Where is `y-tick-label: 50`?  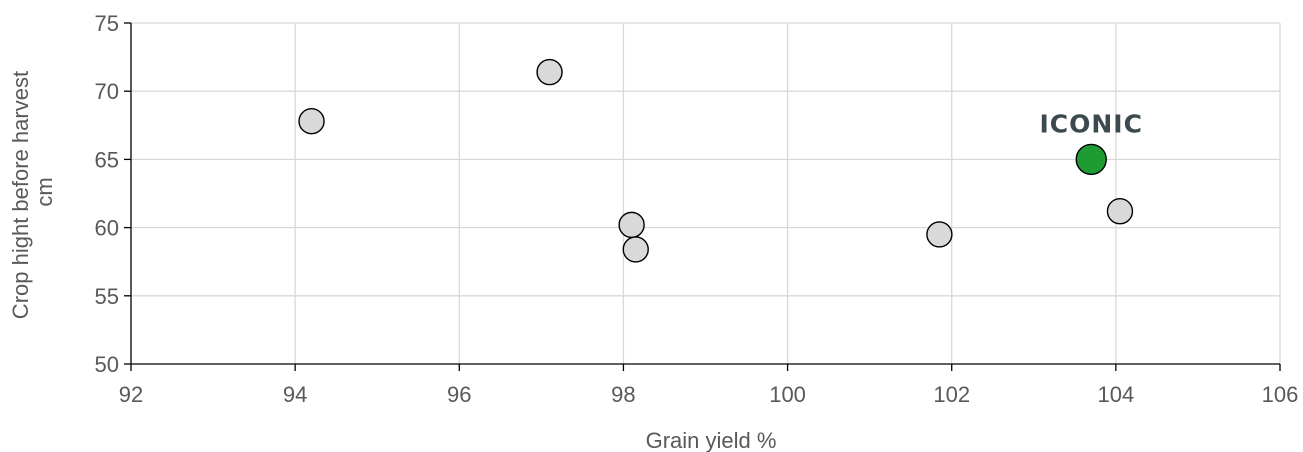 y-tick-label: 50 is located at coordinates (107, 364).